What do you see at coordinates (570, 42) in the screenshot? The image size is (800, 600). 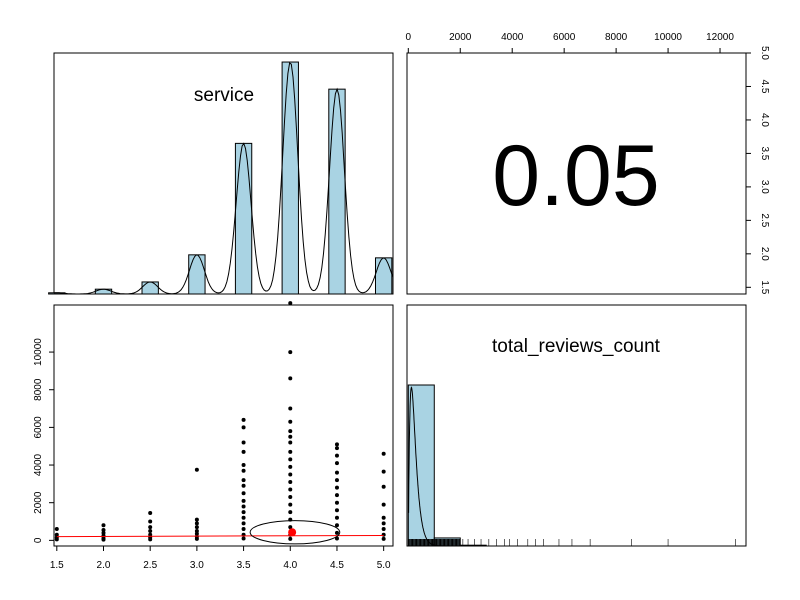 I see `top-x-axis: 0 2000 4000 6000 8000 10000 12000` at bounding box center [570, 42].